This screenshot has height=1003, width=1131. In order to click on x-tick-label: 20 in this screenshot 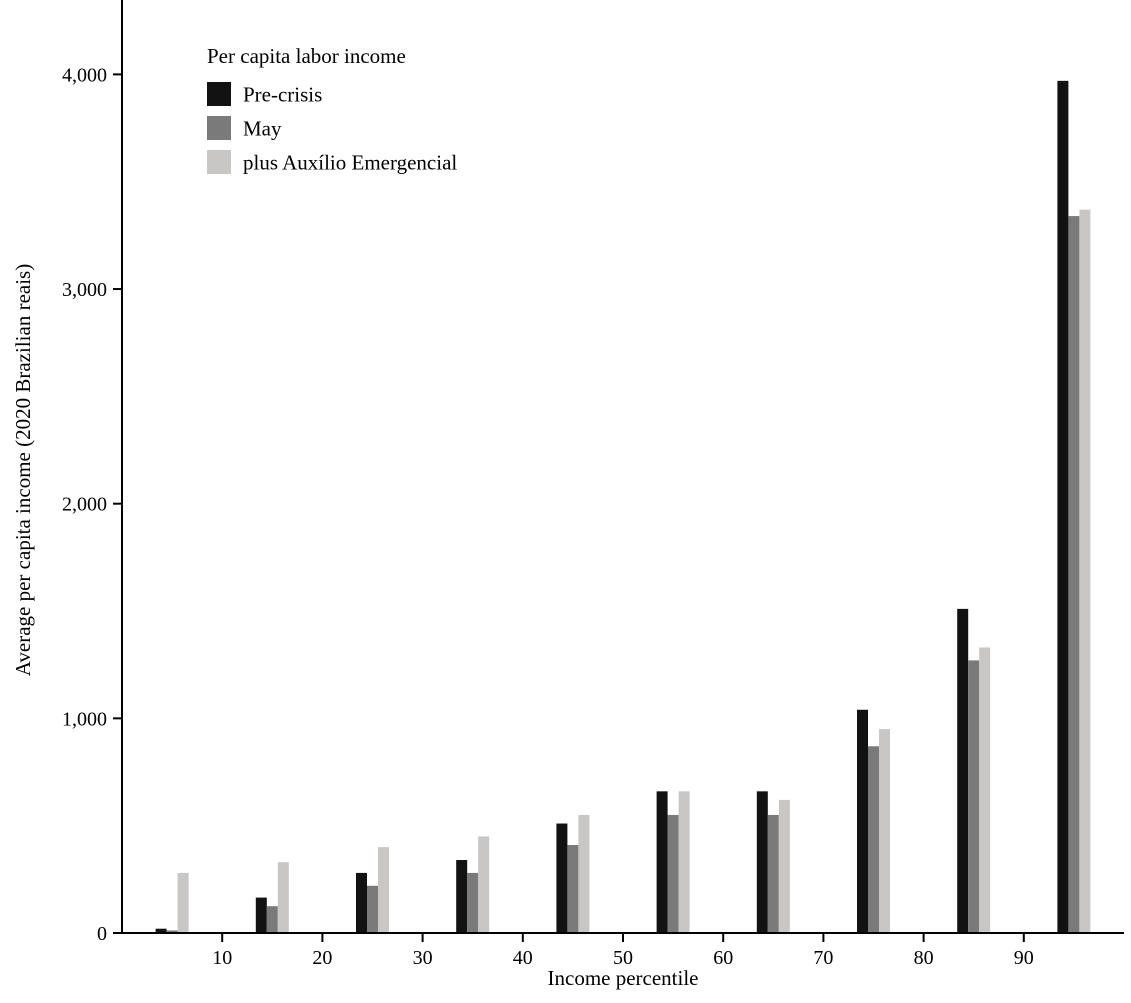, I will do `click(322, 958)`.